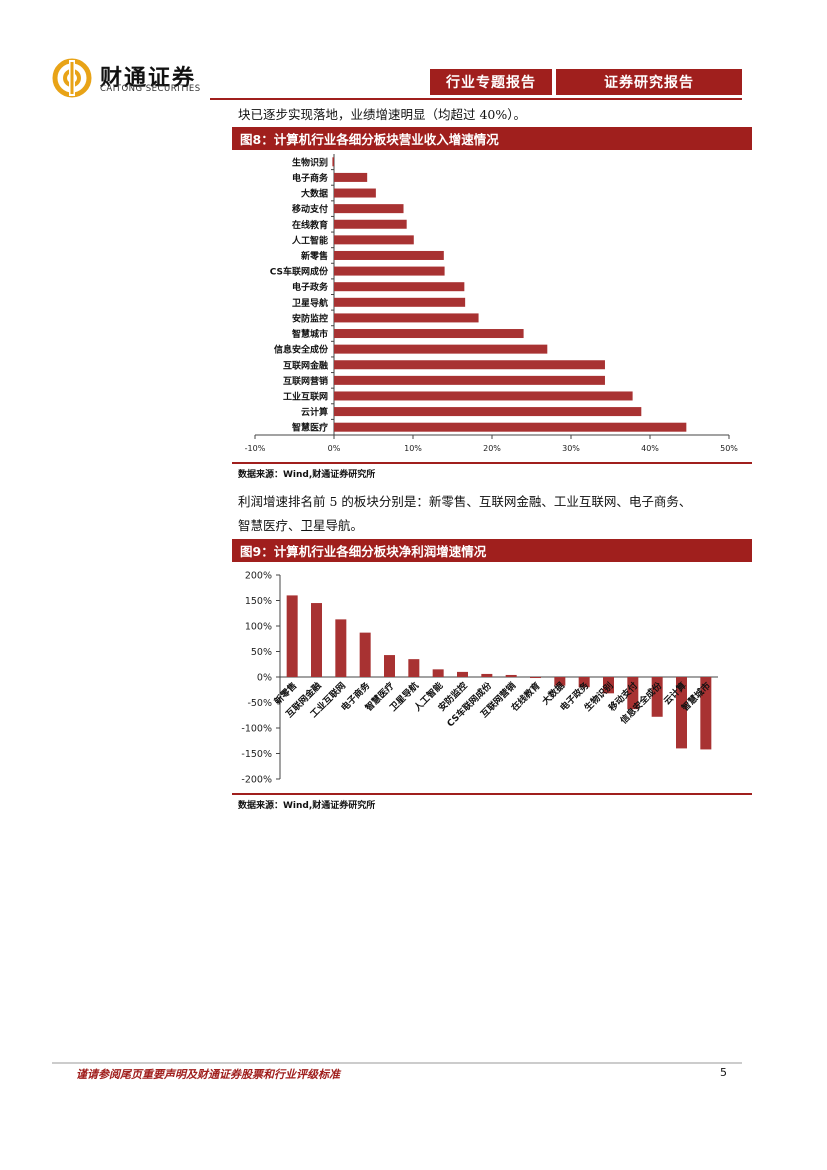  I want to click on x-tick-label: 10%, so click(413, 448).